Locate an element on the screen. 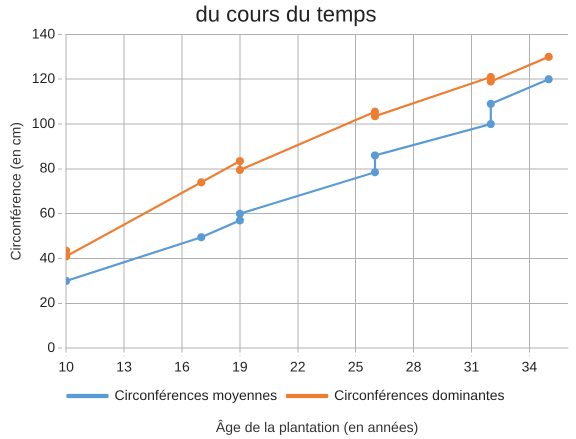  y-tick-label: 80 is located at coordinates (48, 168).